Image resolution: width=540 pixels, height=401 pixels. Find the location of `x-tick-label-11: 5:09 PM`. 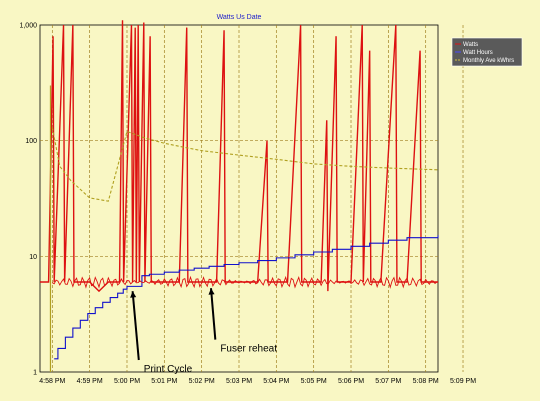

x-tick-label-11: 5:09 PM is located at coordinates (463, 381).